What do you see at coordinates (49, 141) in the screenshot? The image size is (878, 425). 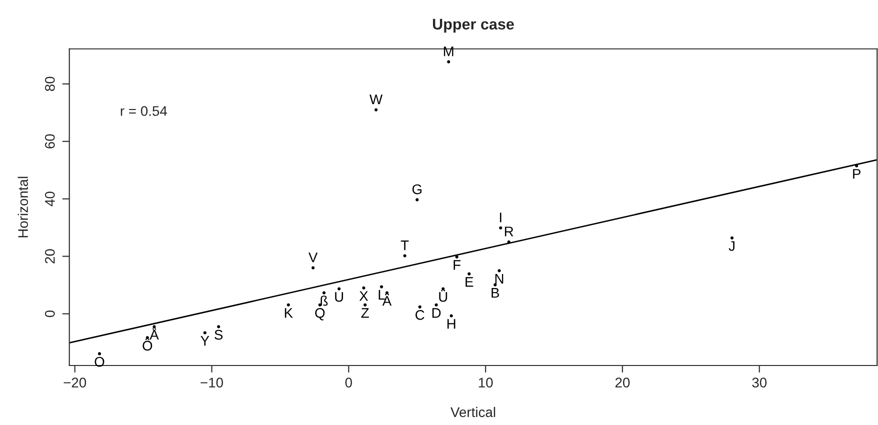 I see `y-tick-label: 60` at bounding box center [49, 141].